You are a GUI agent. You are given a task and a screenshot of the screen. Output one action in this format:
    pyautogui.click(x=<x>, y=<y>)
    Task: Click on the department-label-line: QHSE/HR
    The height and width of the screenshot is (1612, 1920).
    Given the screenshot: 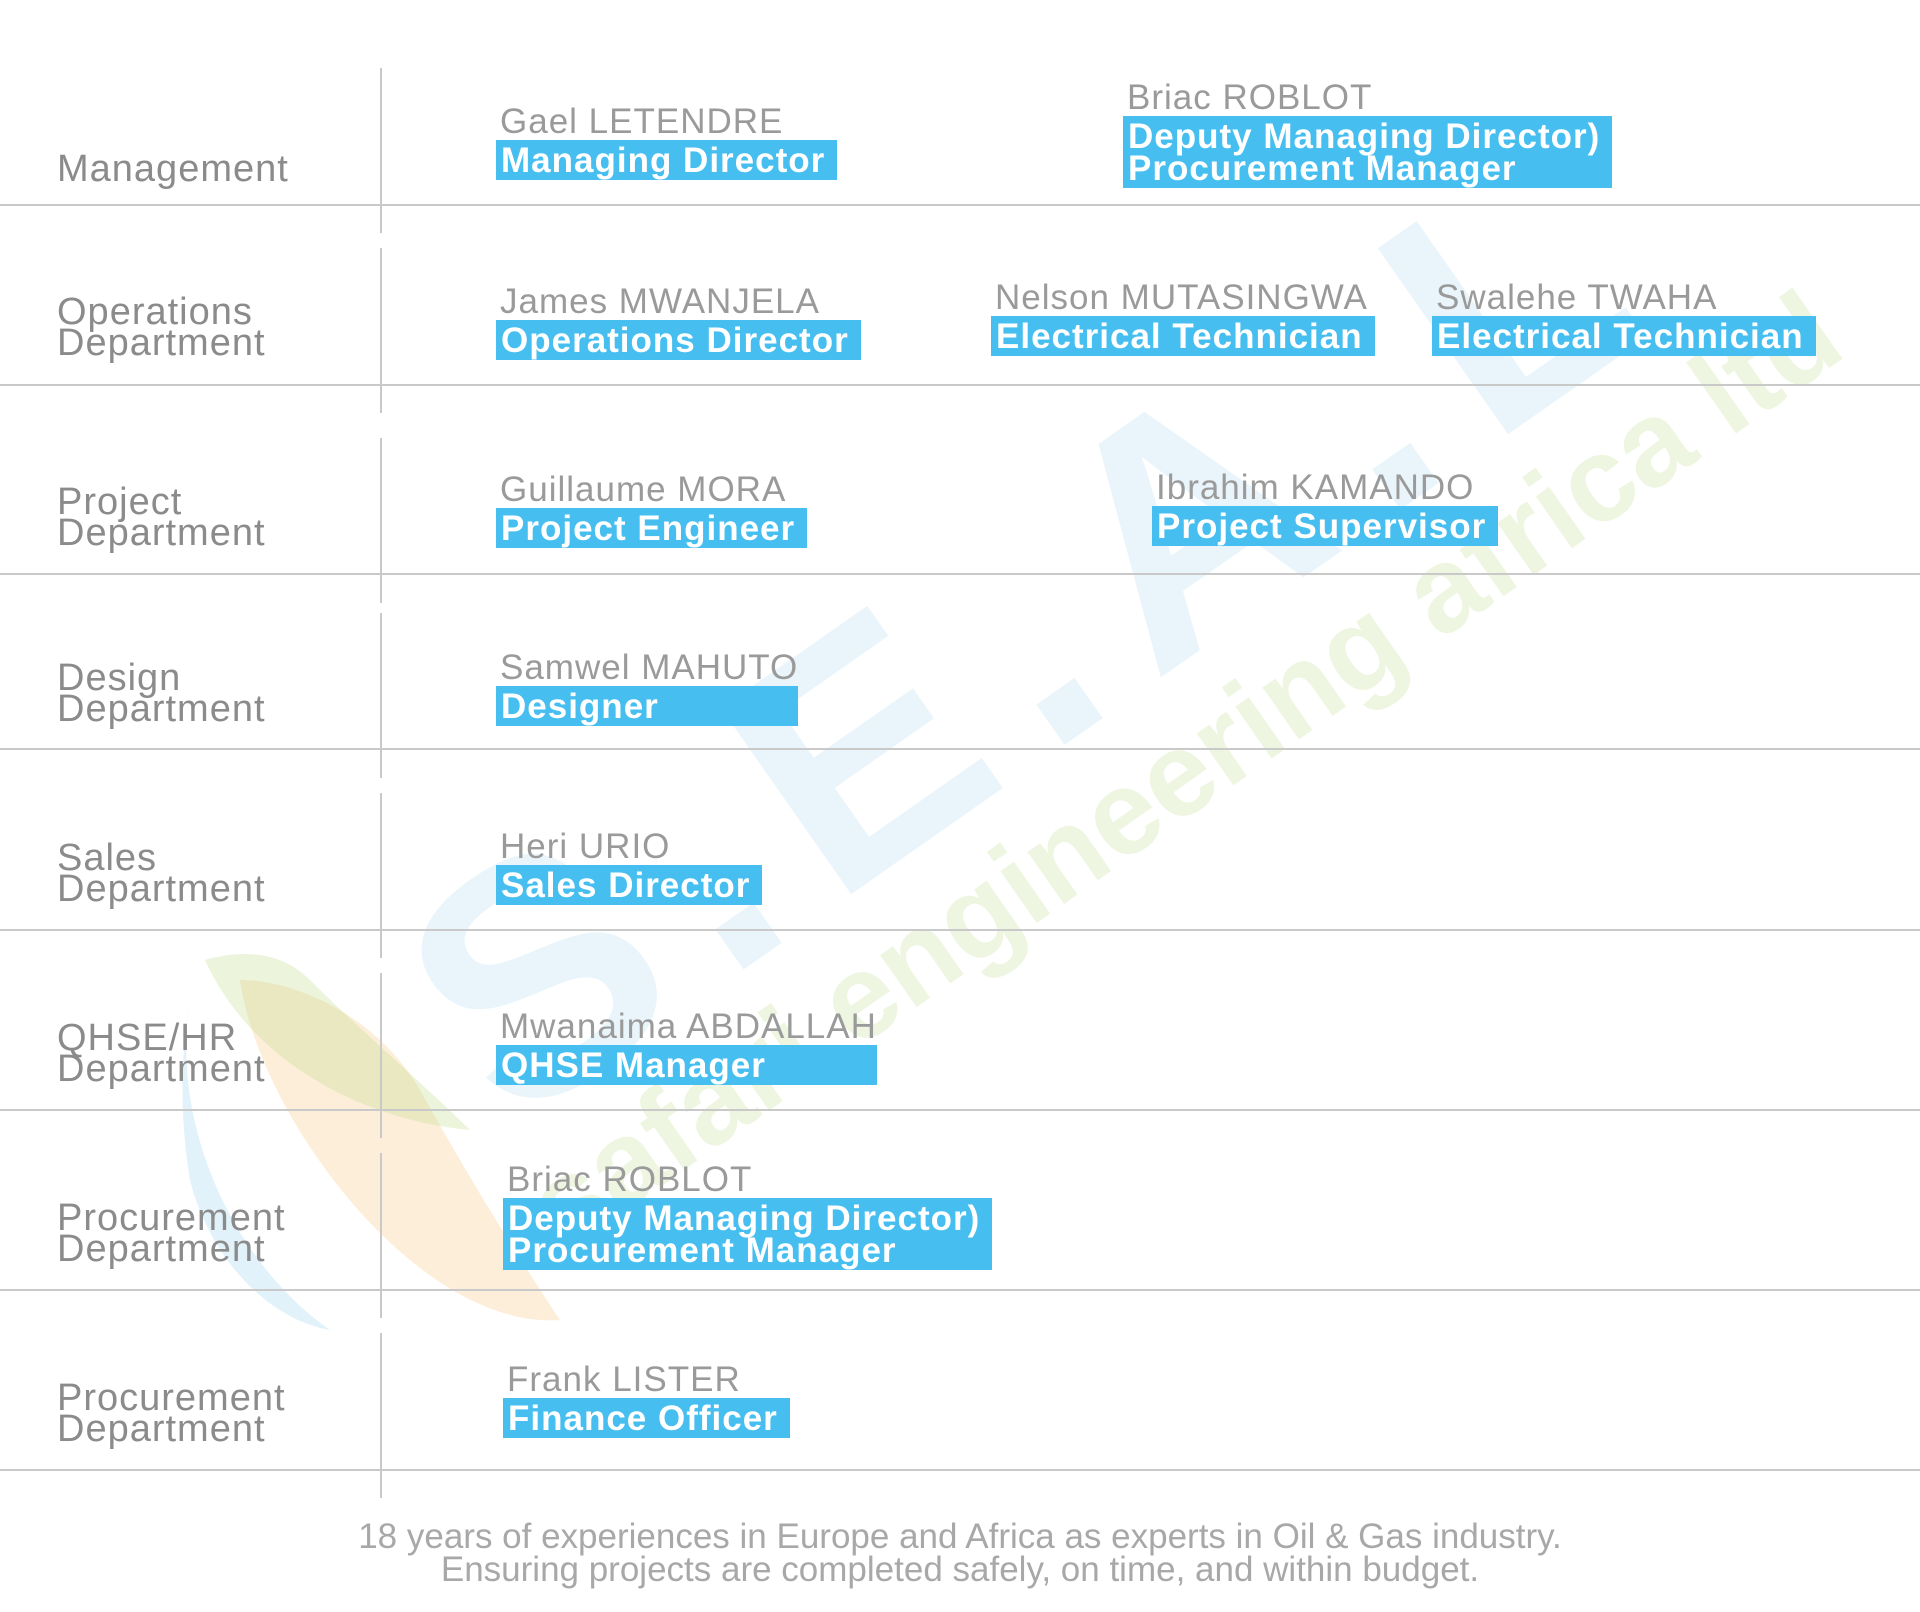 What is the action you would take?
    pyautogui.click(x=147, y=1038)
    